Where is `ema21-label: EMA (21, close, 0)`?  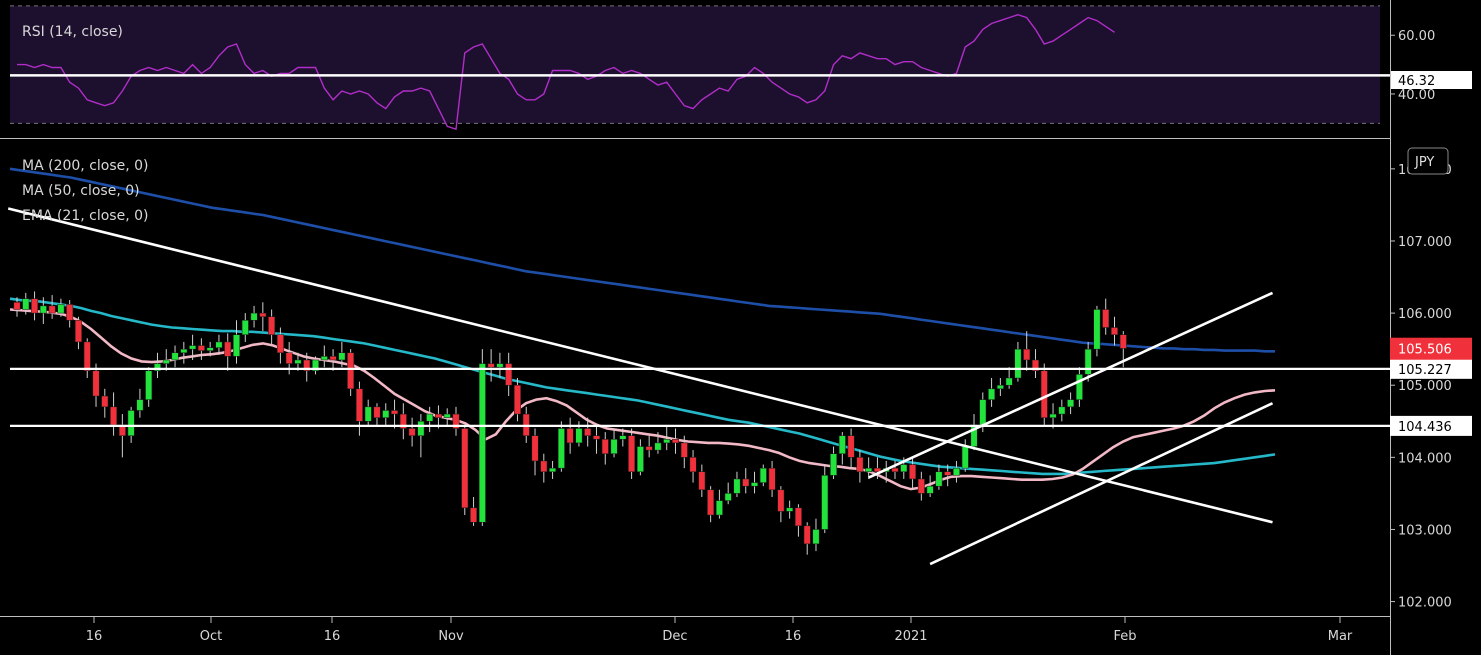
ema21-label: EMA (21, close, 0) is located at coordinates (85, 216).